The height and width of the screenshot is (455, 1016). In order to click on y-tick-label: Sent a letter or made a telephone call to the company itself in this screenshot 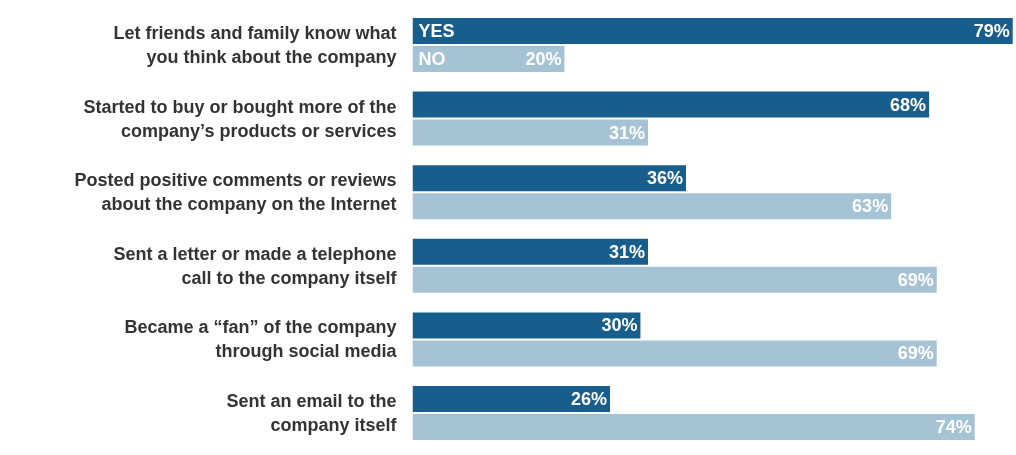, I will do `click(255, 265)`.